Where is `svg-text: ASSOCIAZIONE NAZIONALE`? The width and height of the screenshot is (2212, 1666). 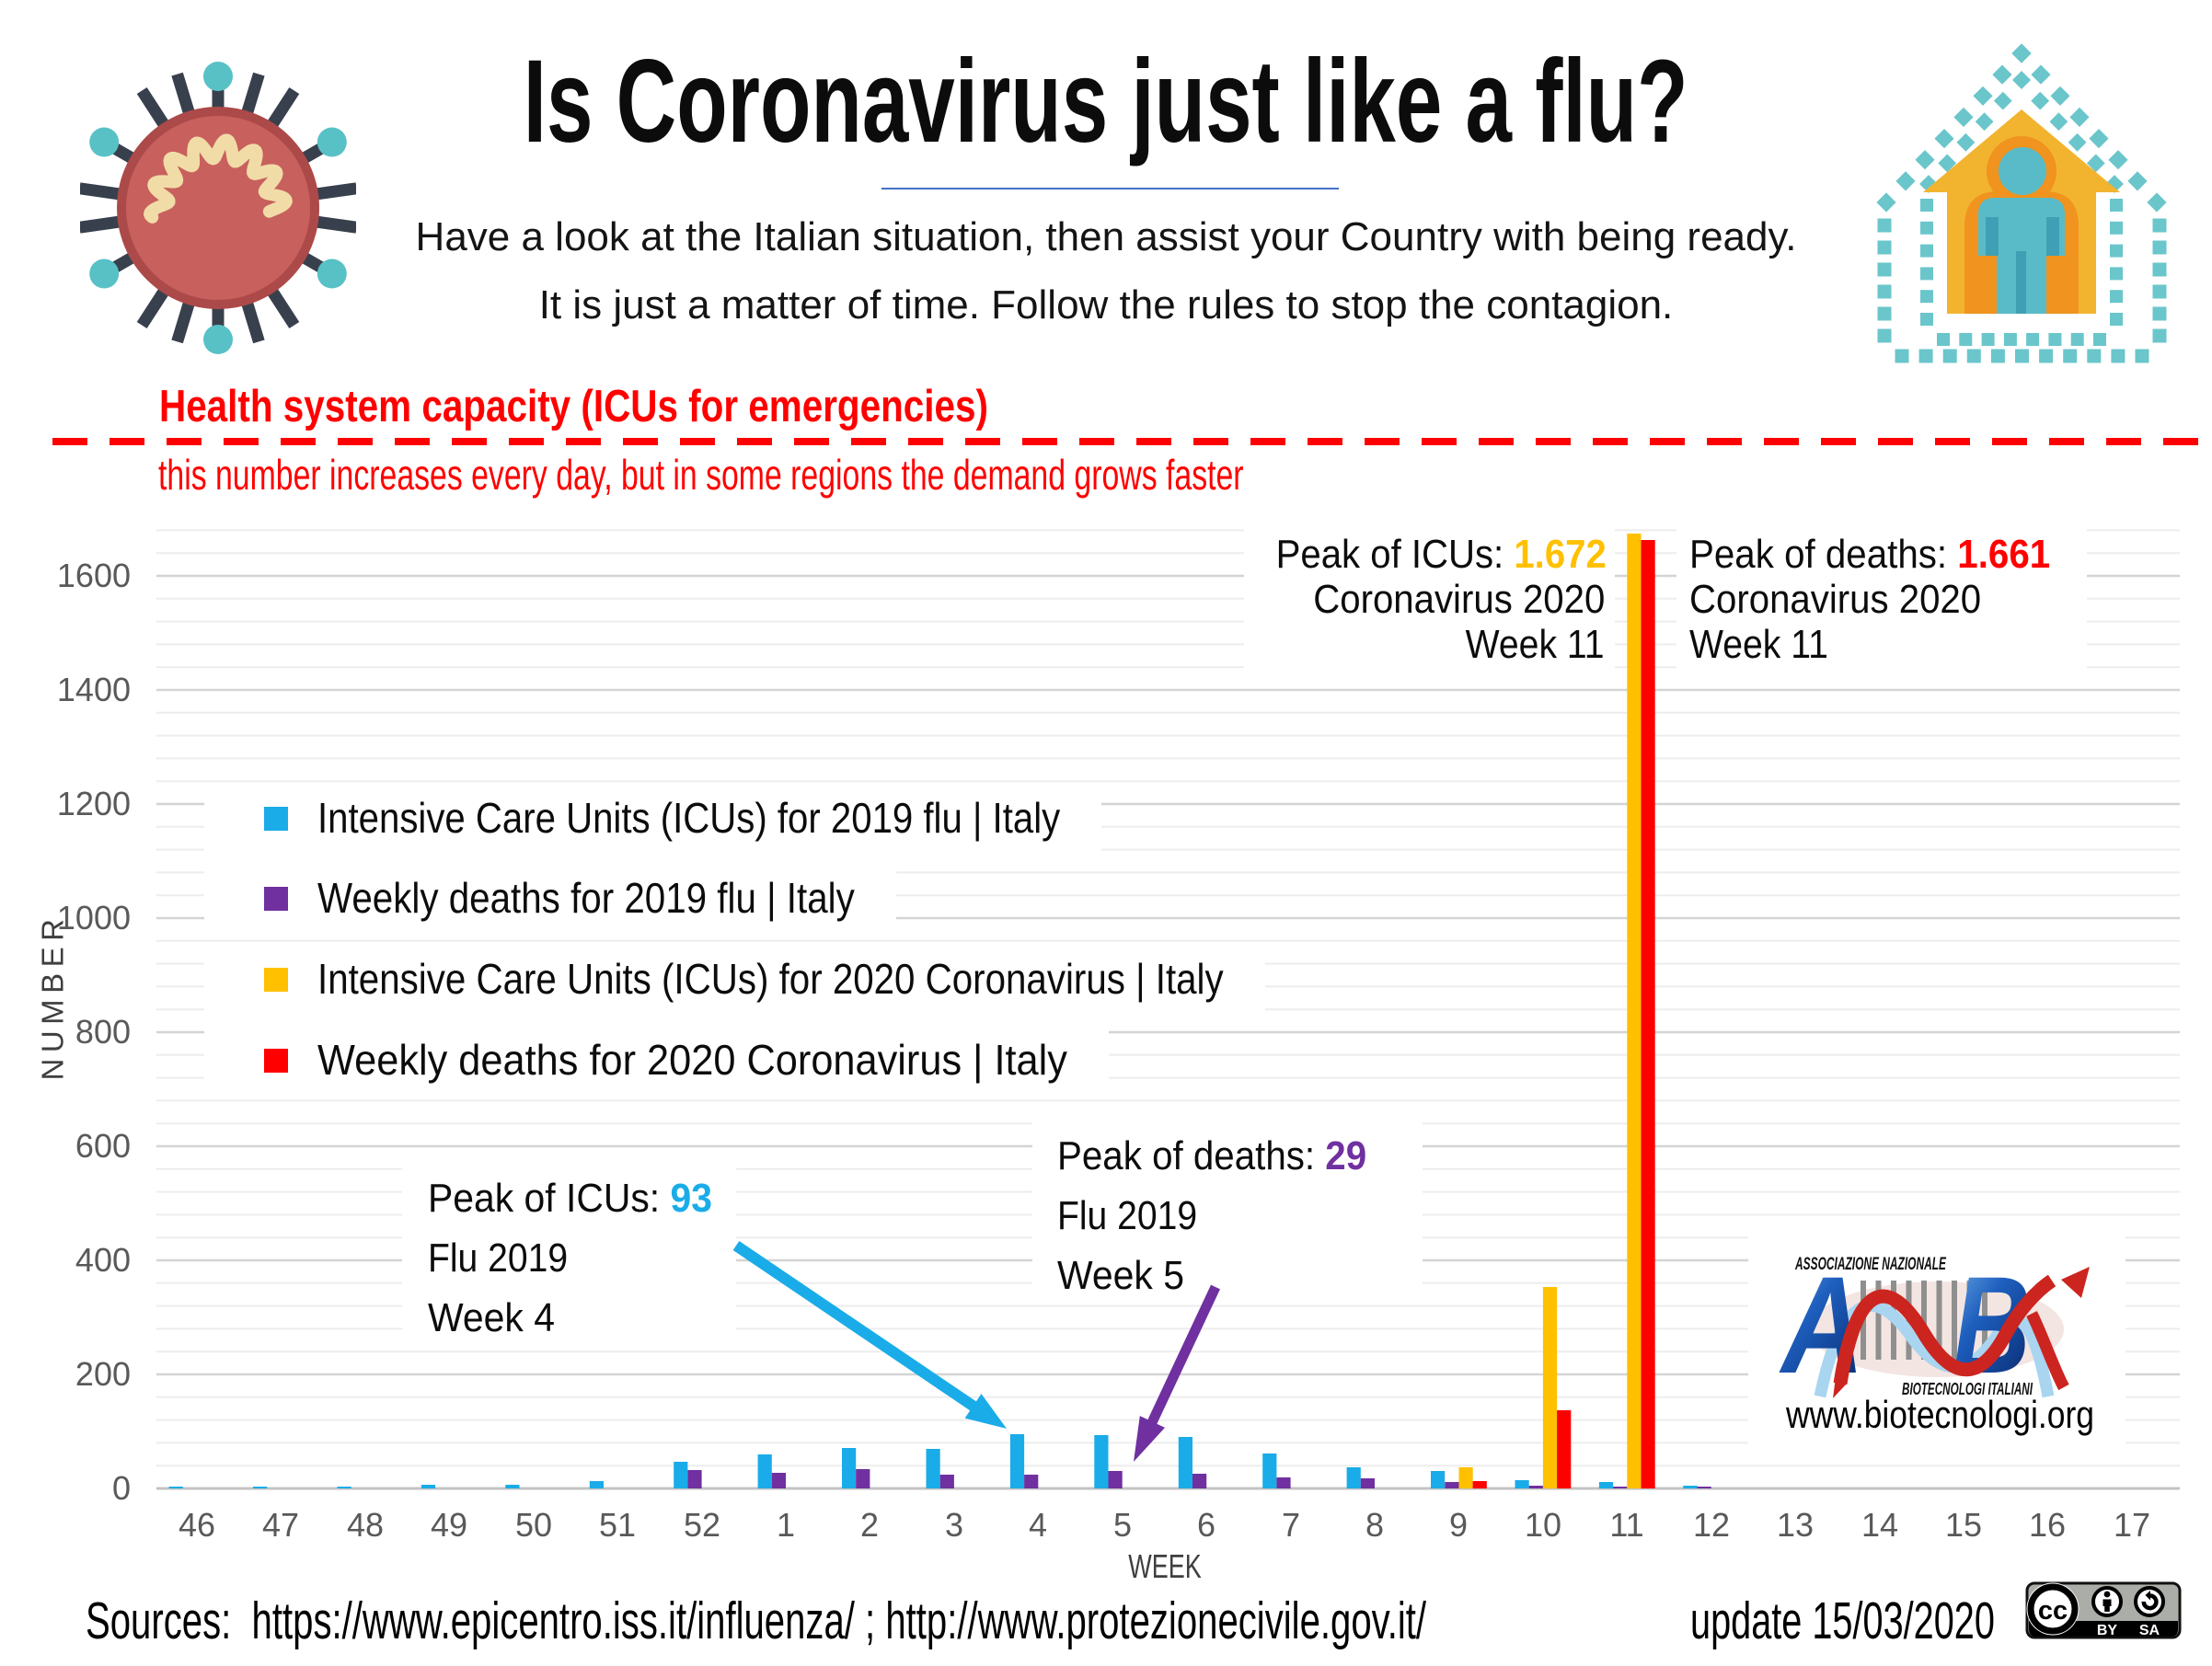
svg-text: ASSOCIAZIONE NAZIONALE is located at coordinates (1870, 1265).